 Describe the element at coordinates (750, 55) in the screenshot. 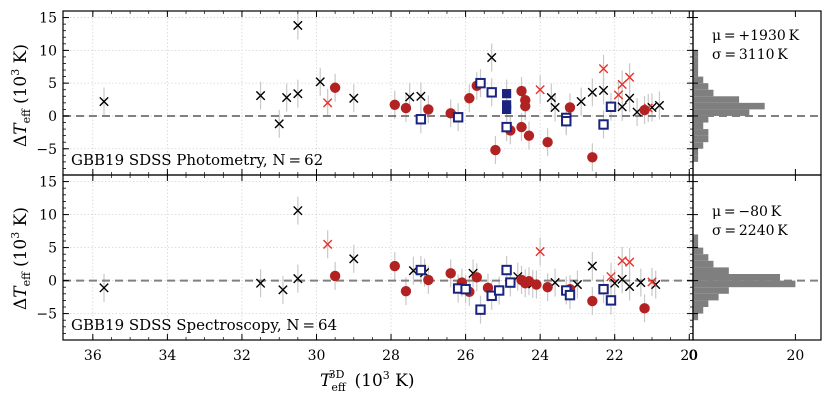

I see `top-sigma-stat: σ = 3110 K` at that location.